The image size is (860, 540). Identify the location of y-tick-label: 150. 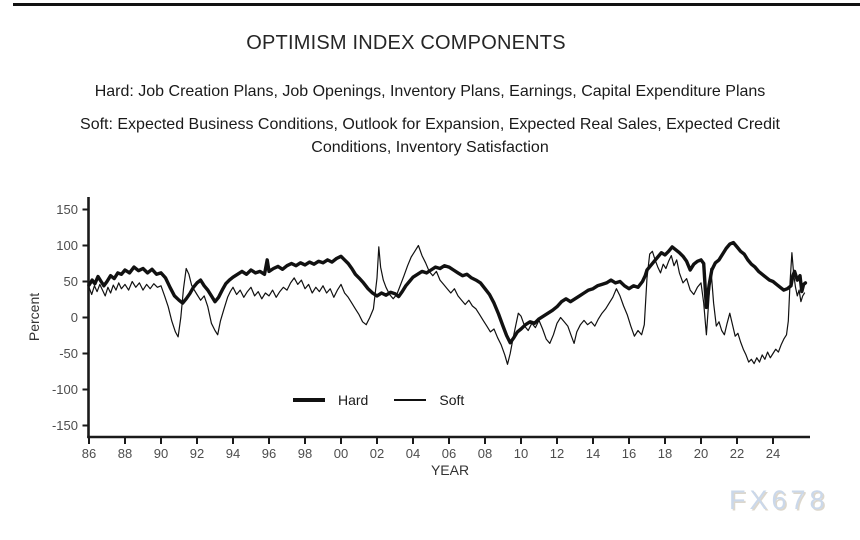
(67, 209).